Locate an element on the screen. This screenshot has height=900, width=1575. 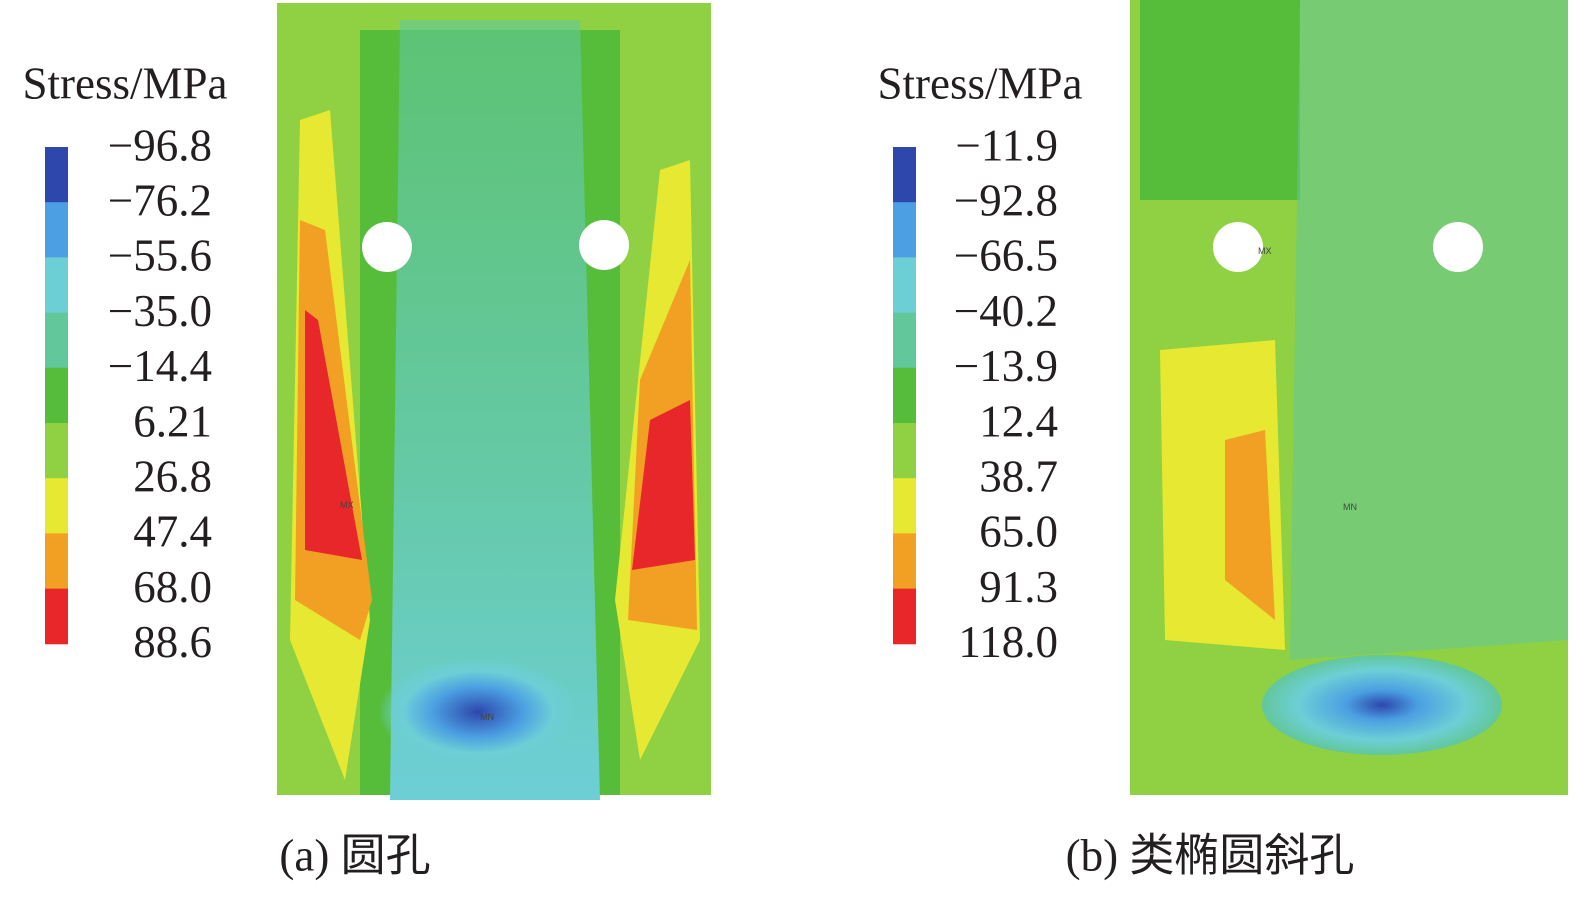
legend-label: −13.9 is located at coordinates (1006, 366).